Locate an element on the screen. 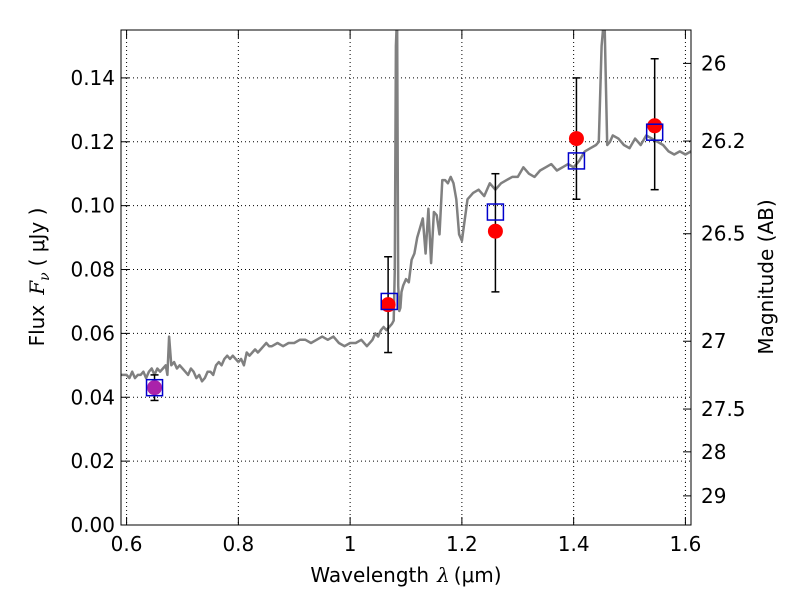 The height and width of the screenshot is (600, 800). x-tick-label: 0.8 is located at coordinates (238, 544).